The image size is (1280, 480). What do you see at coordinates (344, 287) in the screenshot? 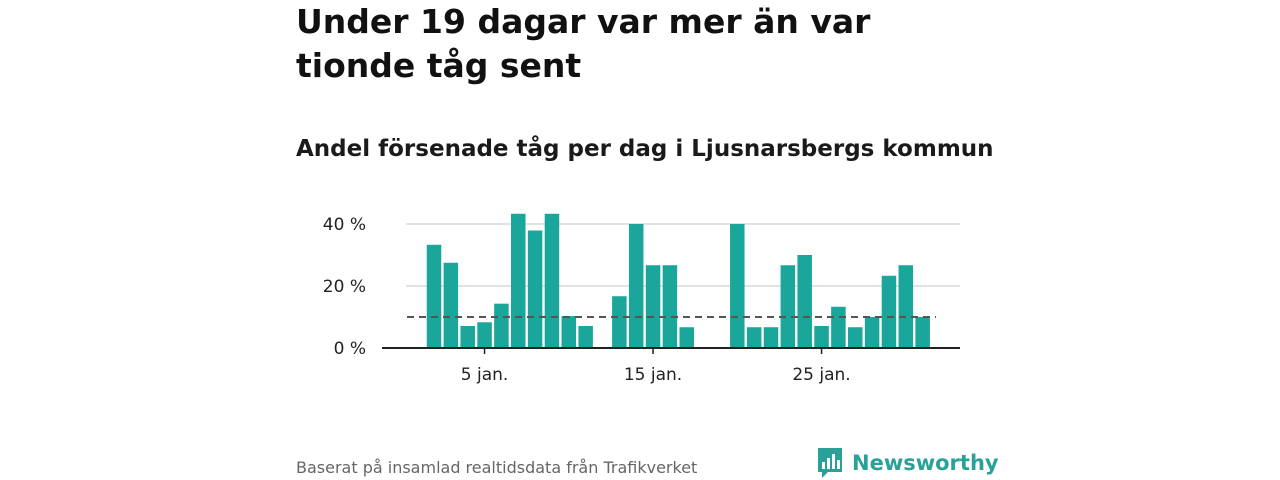
I see `y-tick-label: 20 %` at bounding box center [344, 287].